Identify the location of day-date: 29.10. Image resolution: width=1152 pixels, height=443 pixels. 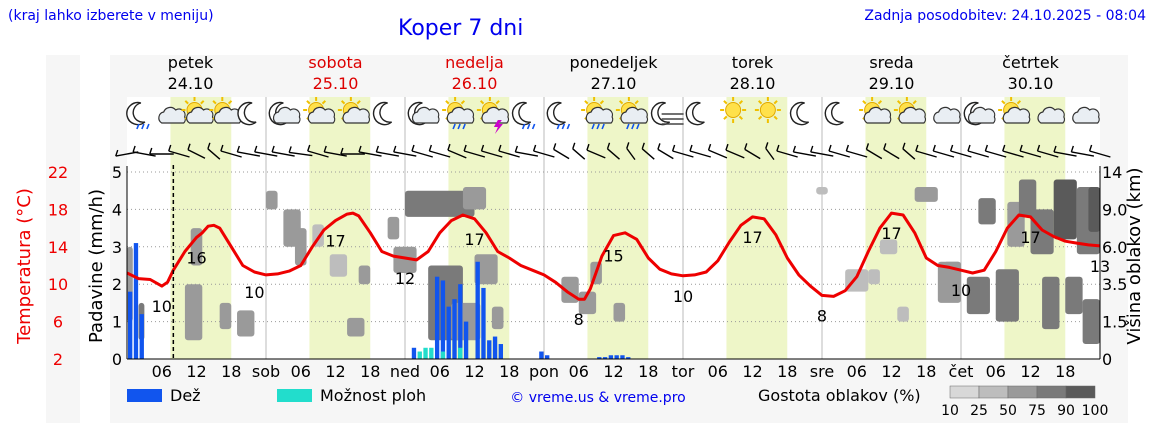
(892, 83).